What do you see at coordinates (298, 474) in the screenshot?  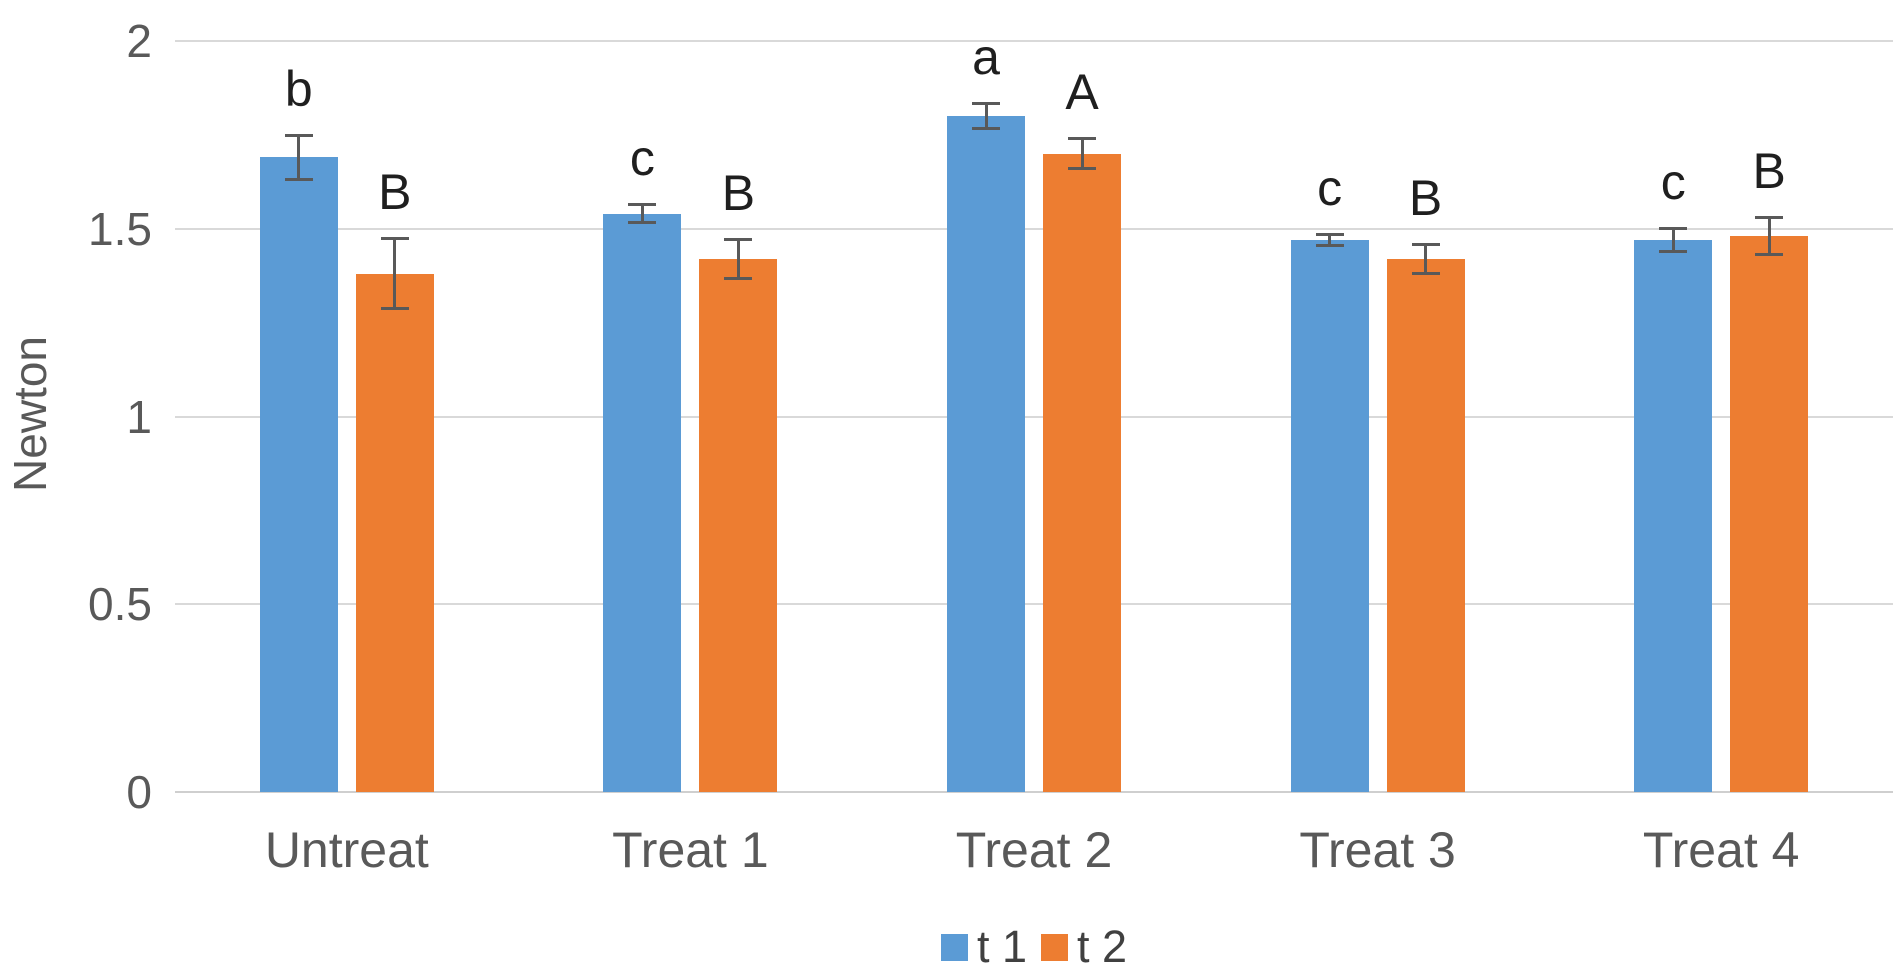 I see `bar-t1-group1` at bounding box center [298, 474].